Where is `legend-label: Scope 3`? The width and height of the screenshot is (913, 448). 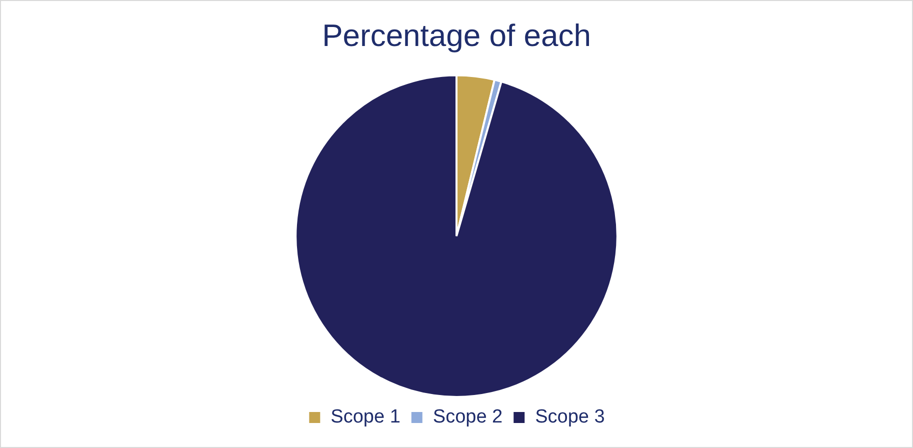 legend-label: Scope 3 is located at coordinates (570, 417).